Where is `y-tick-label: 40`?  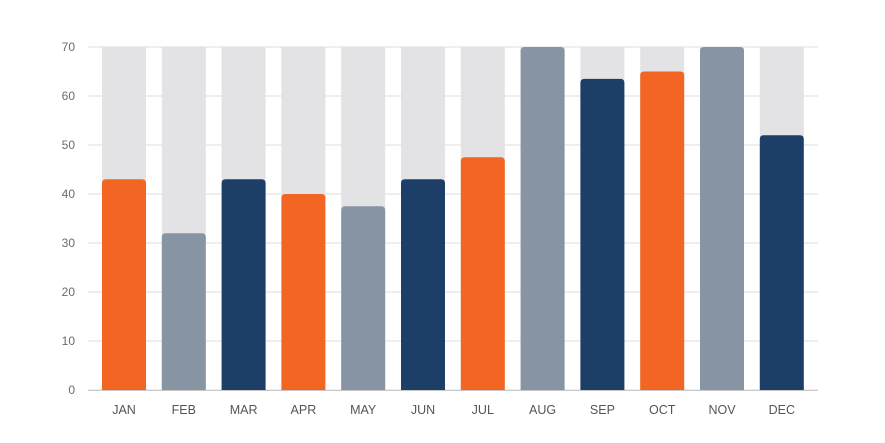 y-tick-label: 40 is located at coordinates (69, 194).